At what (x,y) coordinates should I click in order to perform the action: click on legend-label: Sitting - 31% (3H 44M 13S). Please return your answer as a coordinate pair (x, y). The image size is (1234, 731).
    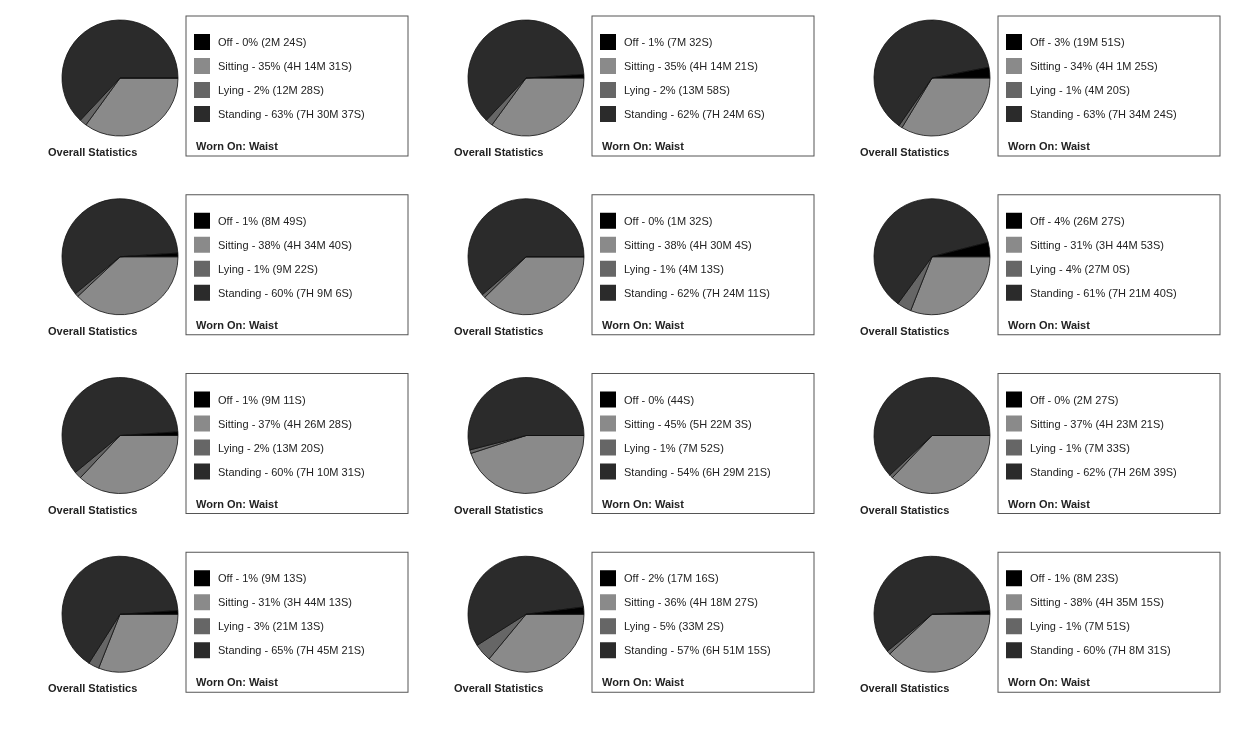
    Looking at the image, I should click on (285, 602).